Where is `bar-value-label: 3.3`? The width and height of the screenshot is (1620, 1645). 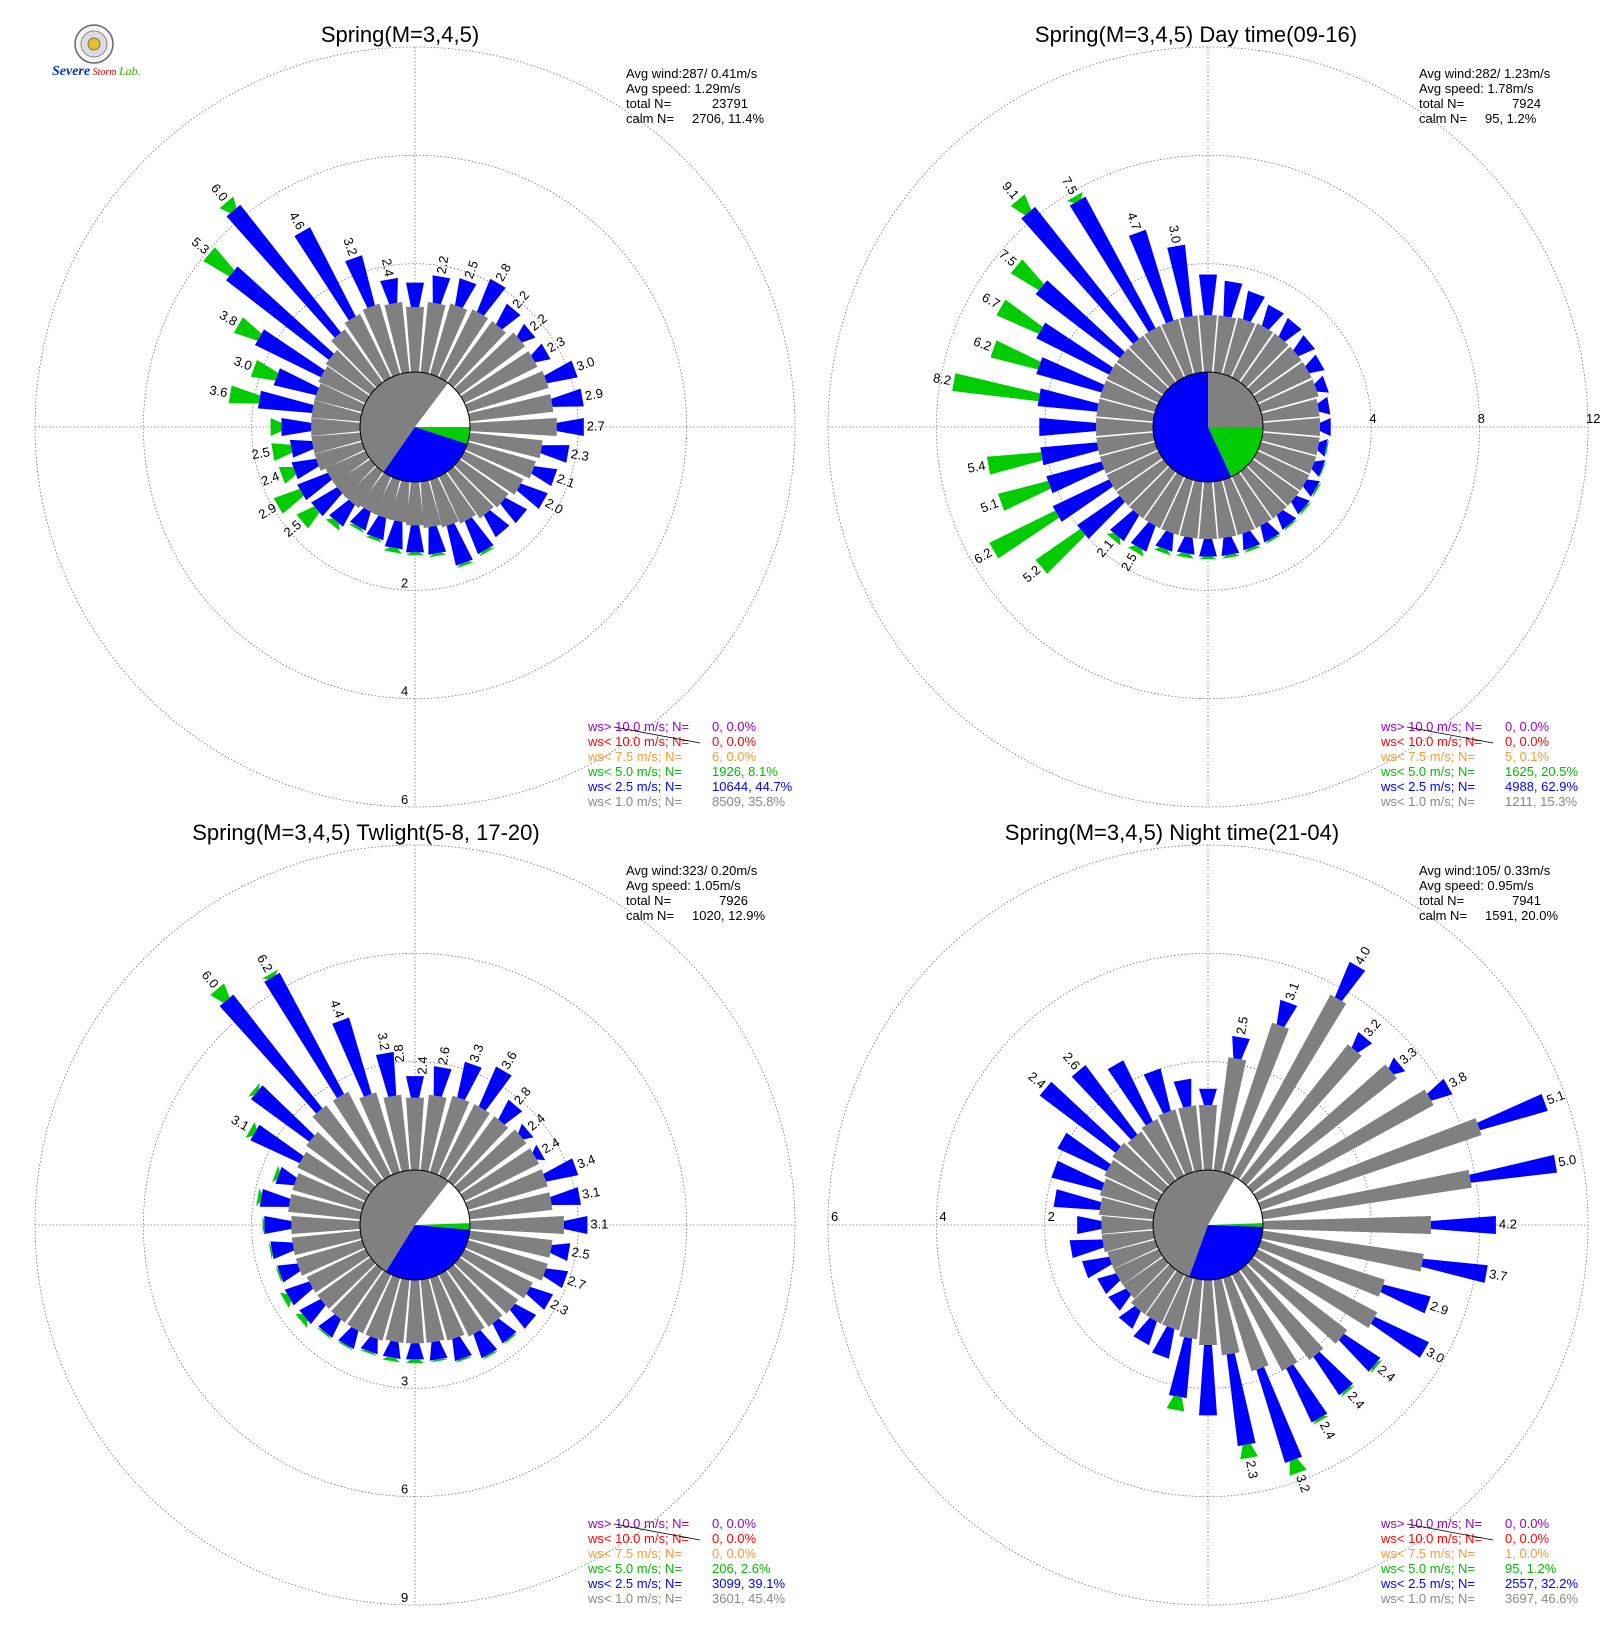
bar-value-label: 3.3 is located at coordinates (476, 1053).